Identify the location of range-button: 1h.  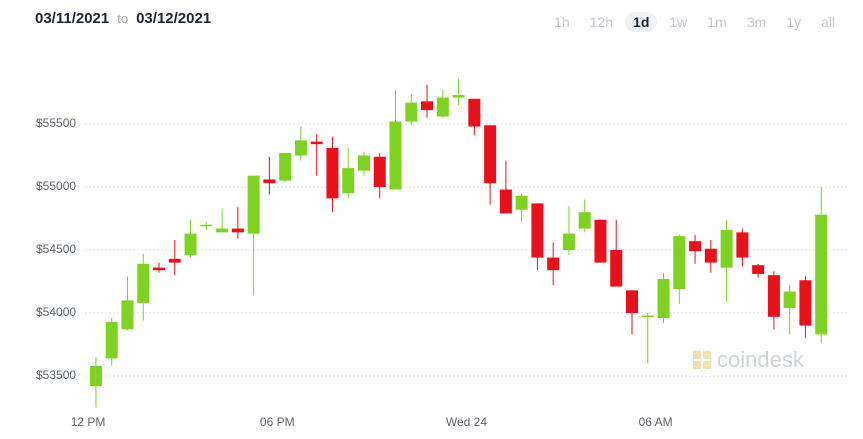
(562, 22).